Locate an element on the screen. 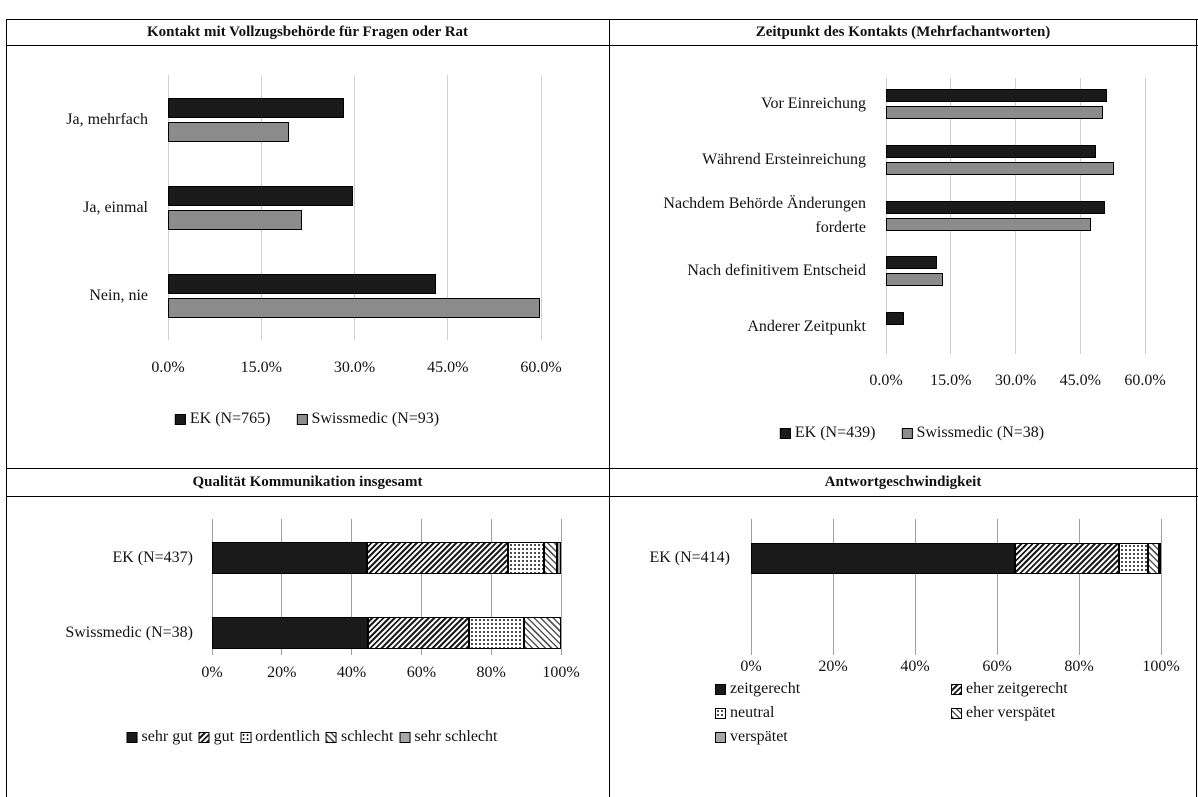 This screenshot has height=797, width=1198. legend: EK (N=439) Swissmedic (N=38) is located at coordinates (911, 433).